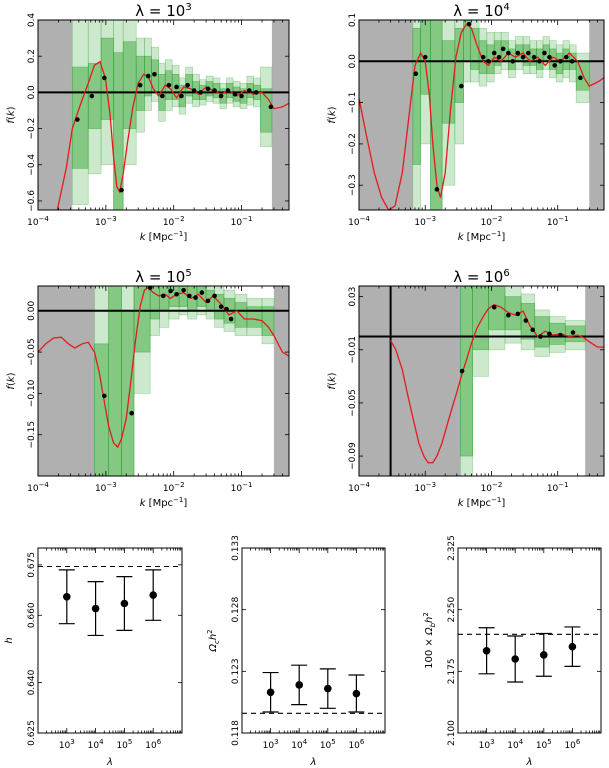 The width and height of the screenshot is (609, 768). I want to click on plot-area, so click(313, 689).